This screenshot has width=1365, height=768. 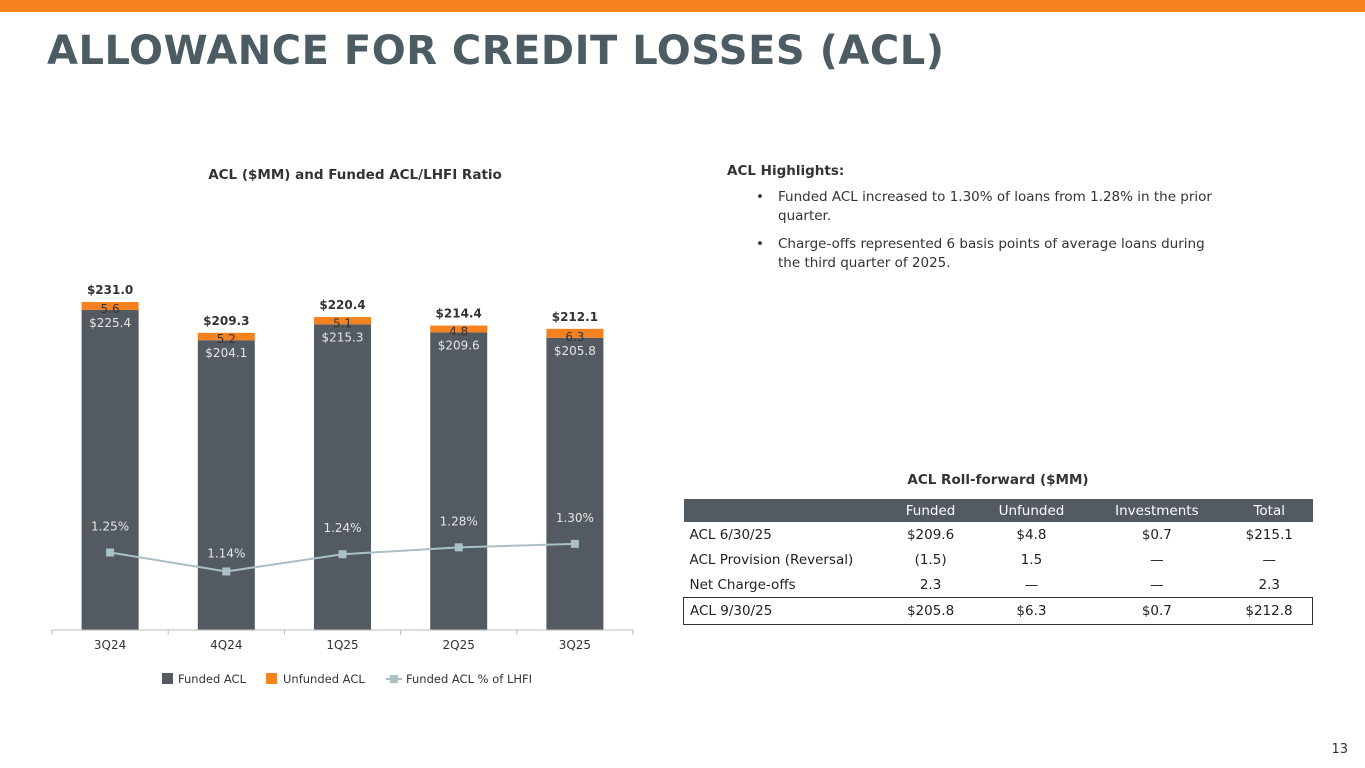 I want to click on funded-value-label: $205.8, so click(x=575, y=351).